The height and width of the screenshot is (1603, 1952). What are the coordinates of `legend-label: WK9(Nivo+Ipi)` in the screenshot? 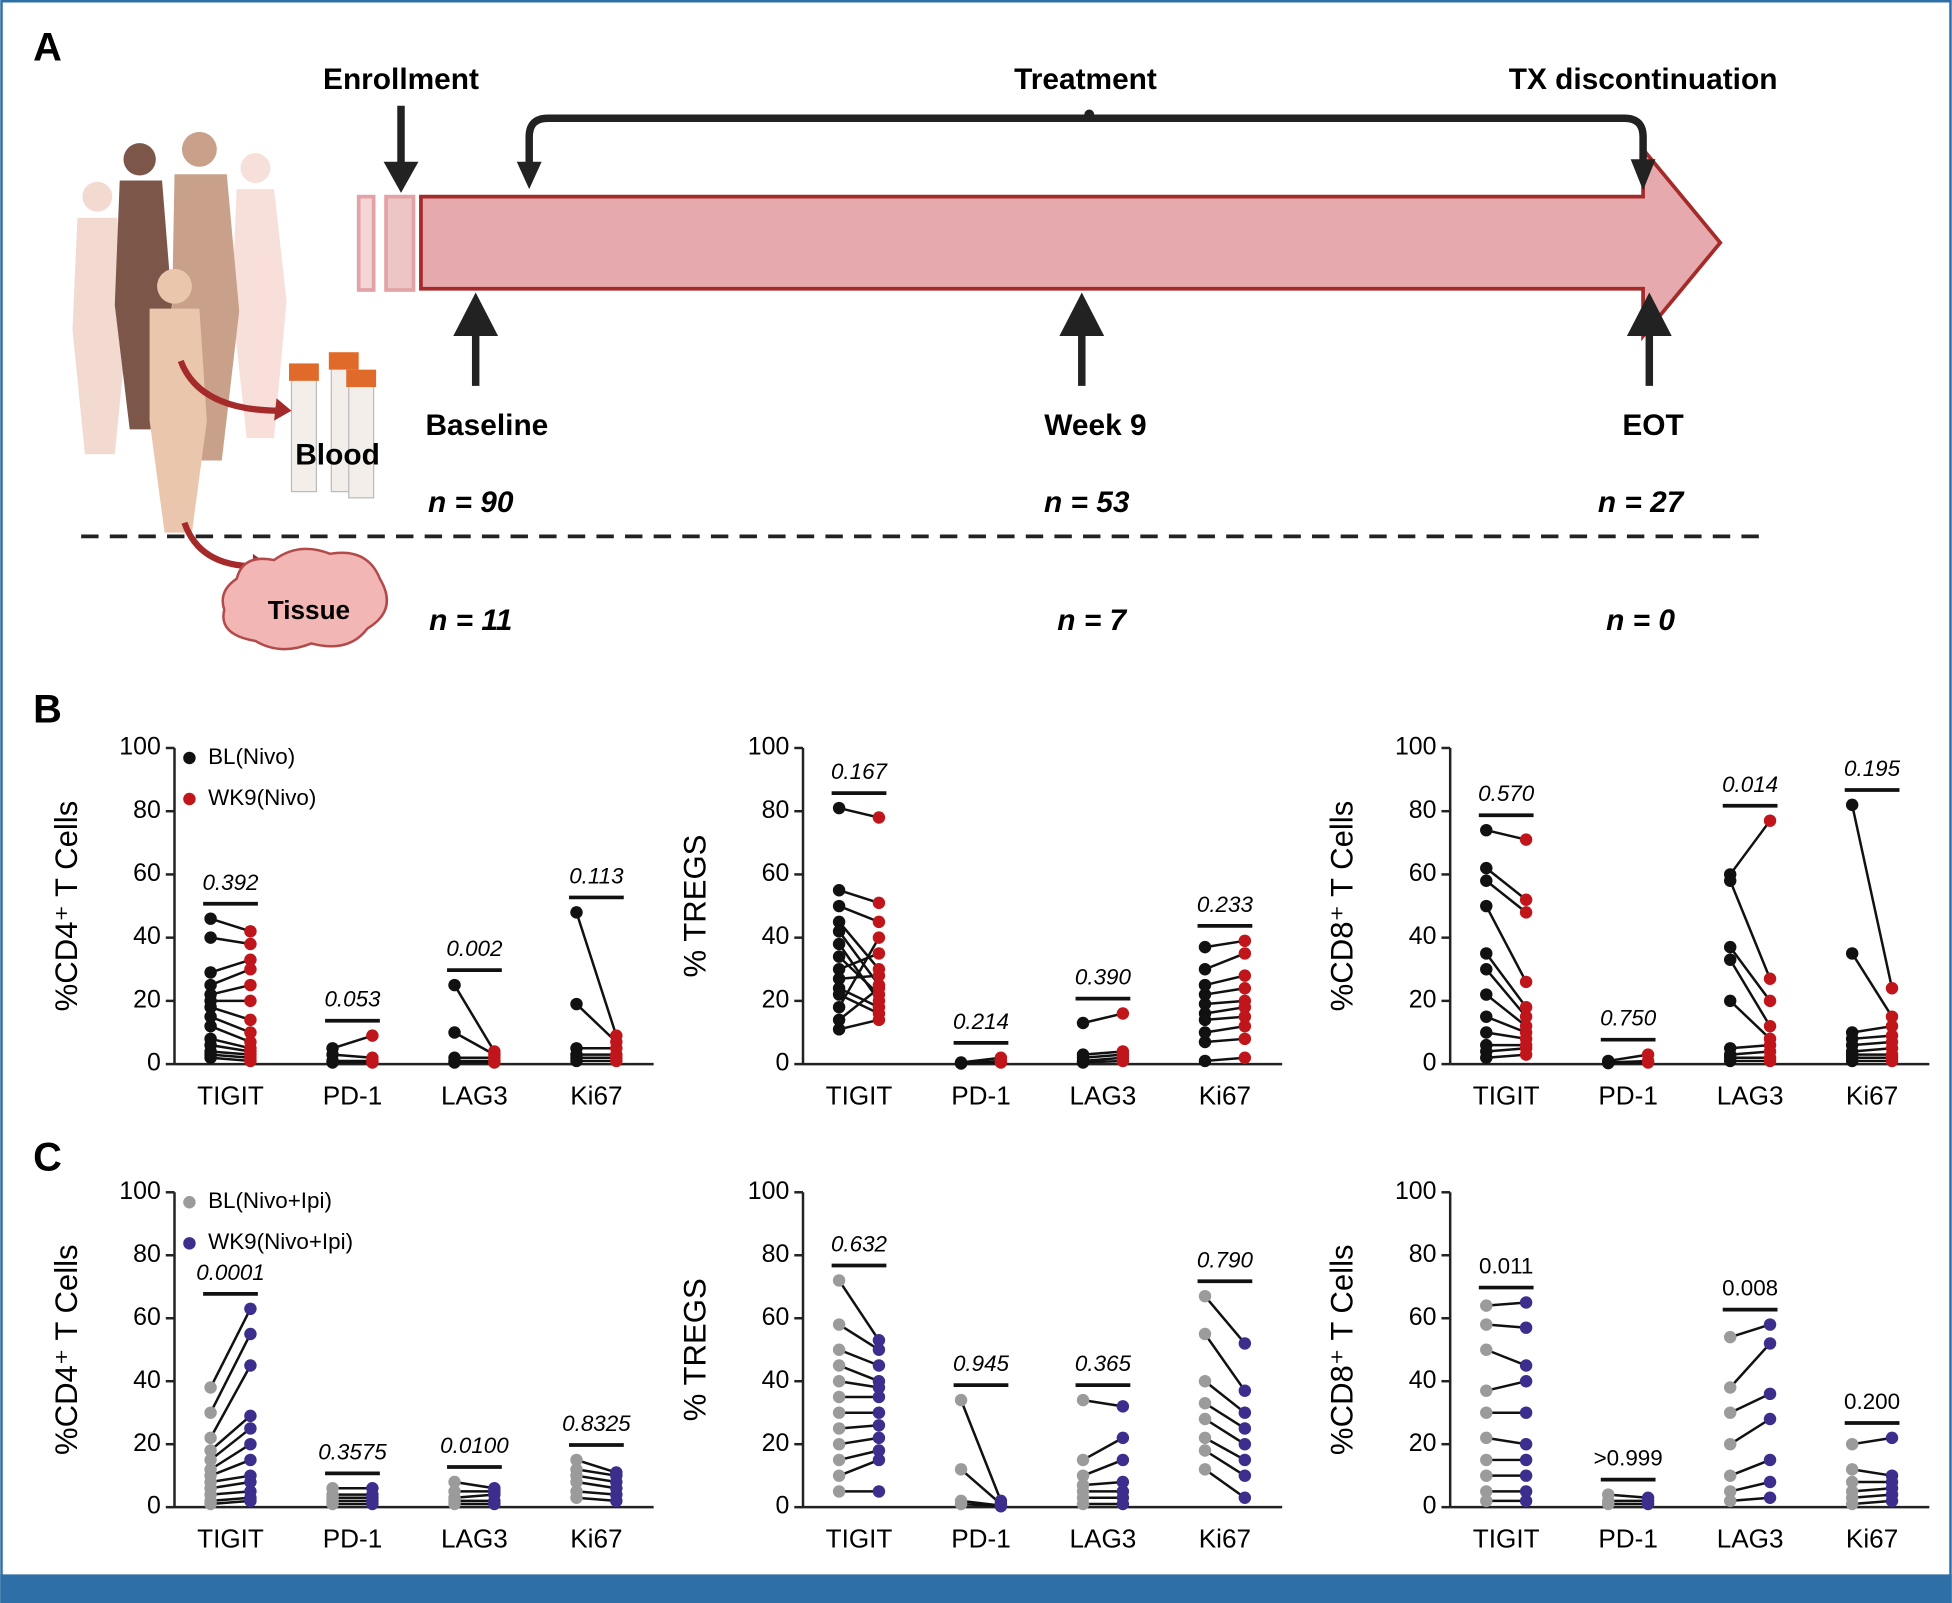 It's located at (280, 1241).